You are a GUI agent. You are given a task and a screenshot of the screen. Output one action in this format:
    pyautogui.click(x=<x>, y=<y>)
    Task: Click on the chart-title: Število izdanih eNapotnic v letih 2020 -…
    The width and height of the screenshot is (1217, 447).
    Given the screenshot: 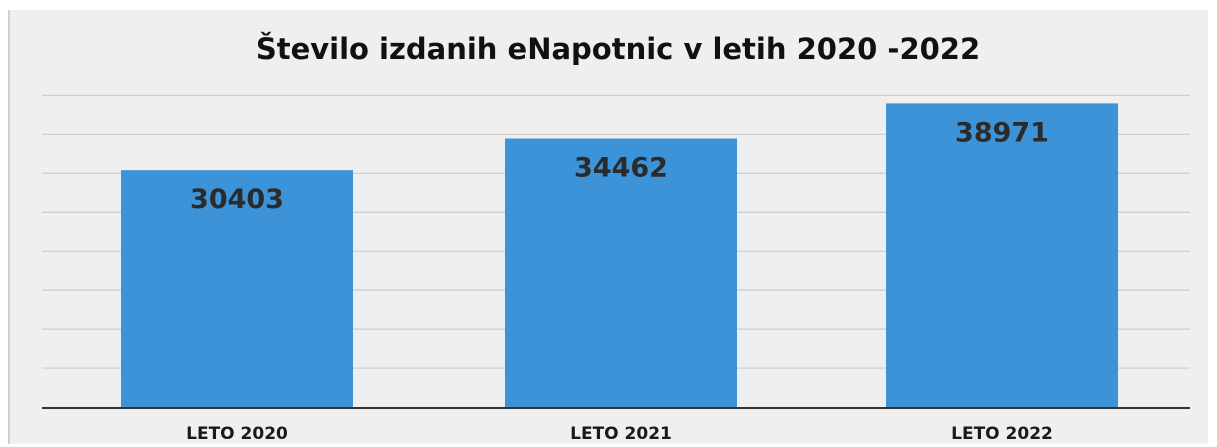 What is the action you would take?
    pyautogui.click(x=618, y=49)
    